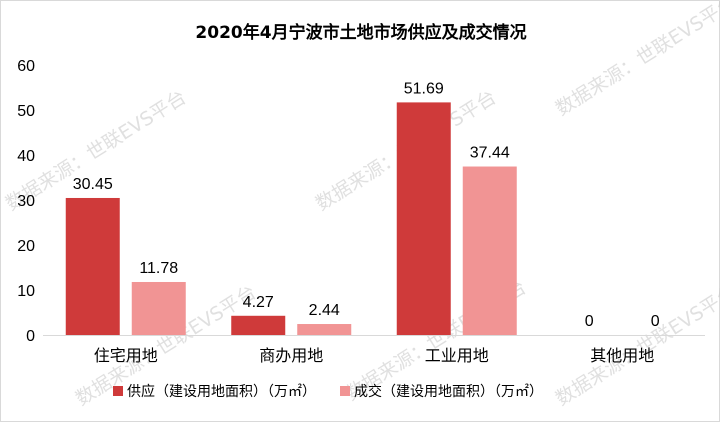 This screenshot has width=720, height=423. I want to click on x-tick-label: 其他用地, so click(622, 355).